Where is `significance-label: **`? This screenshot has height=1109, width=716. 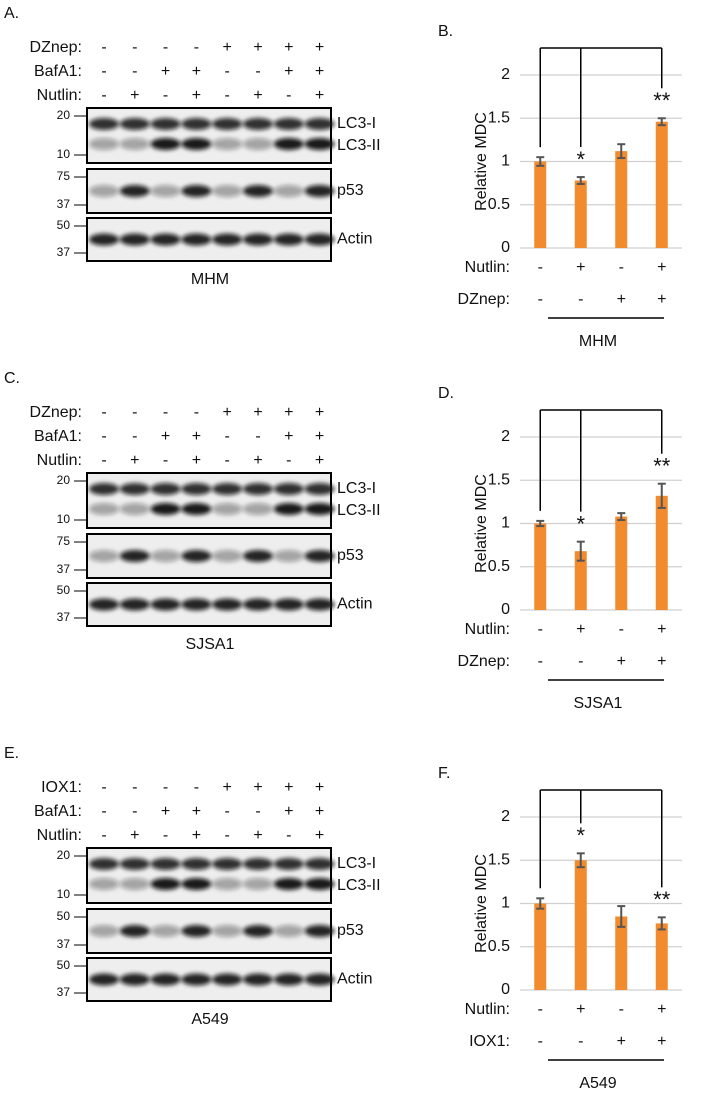
significance-label: ** is located at coordinates (662, 466).